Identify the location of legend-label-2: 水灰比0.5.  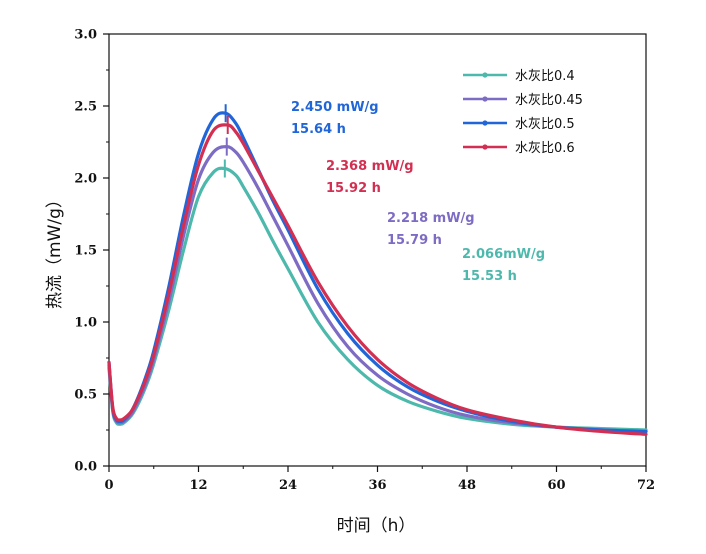
(545, 124).